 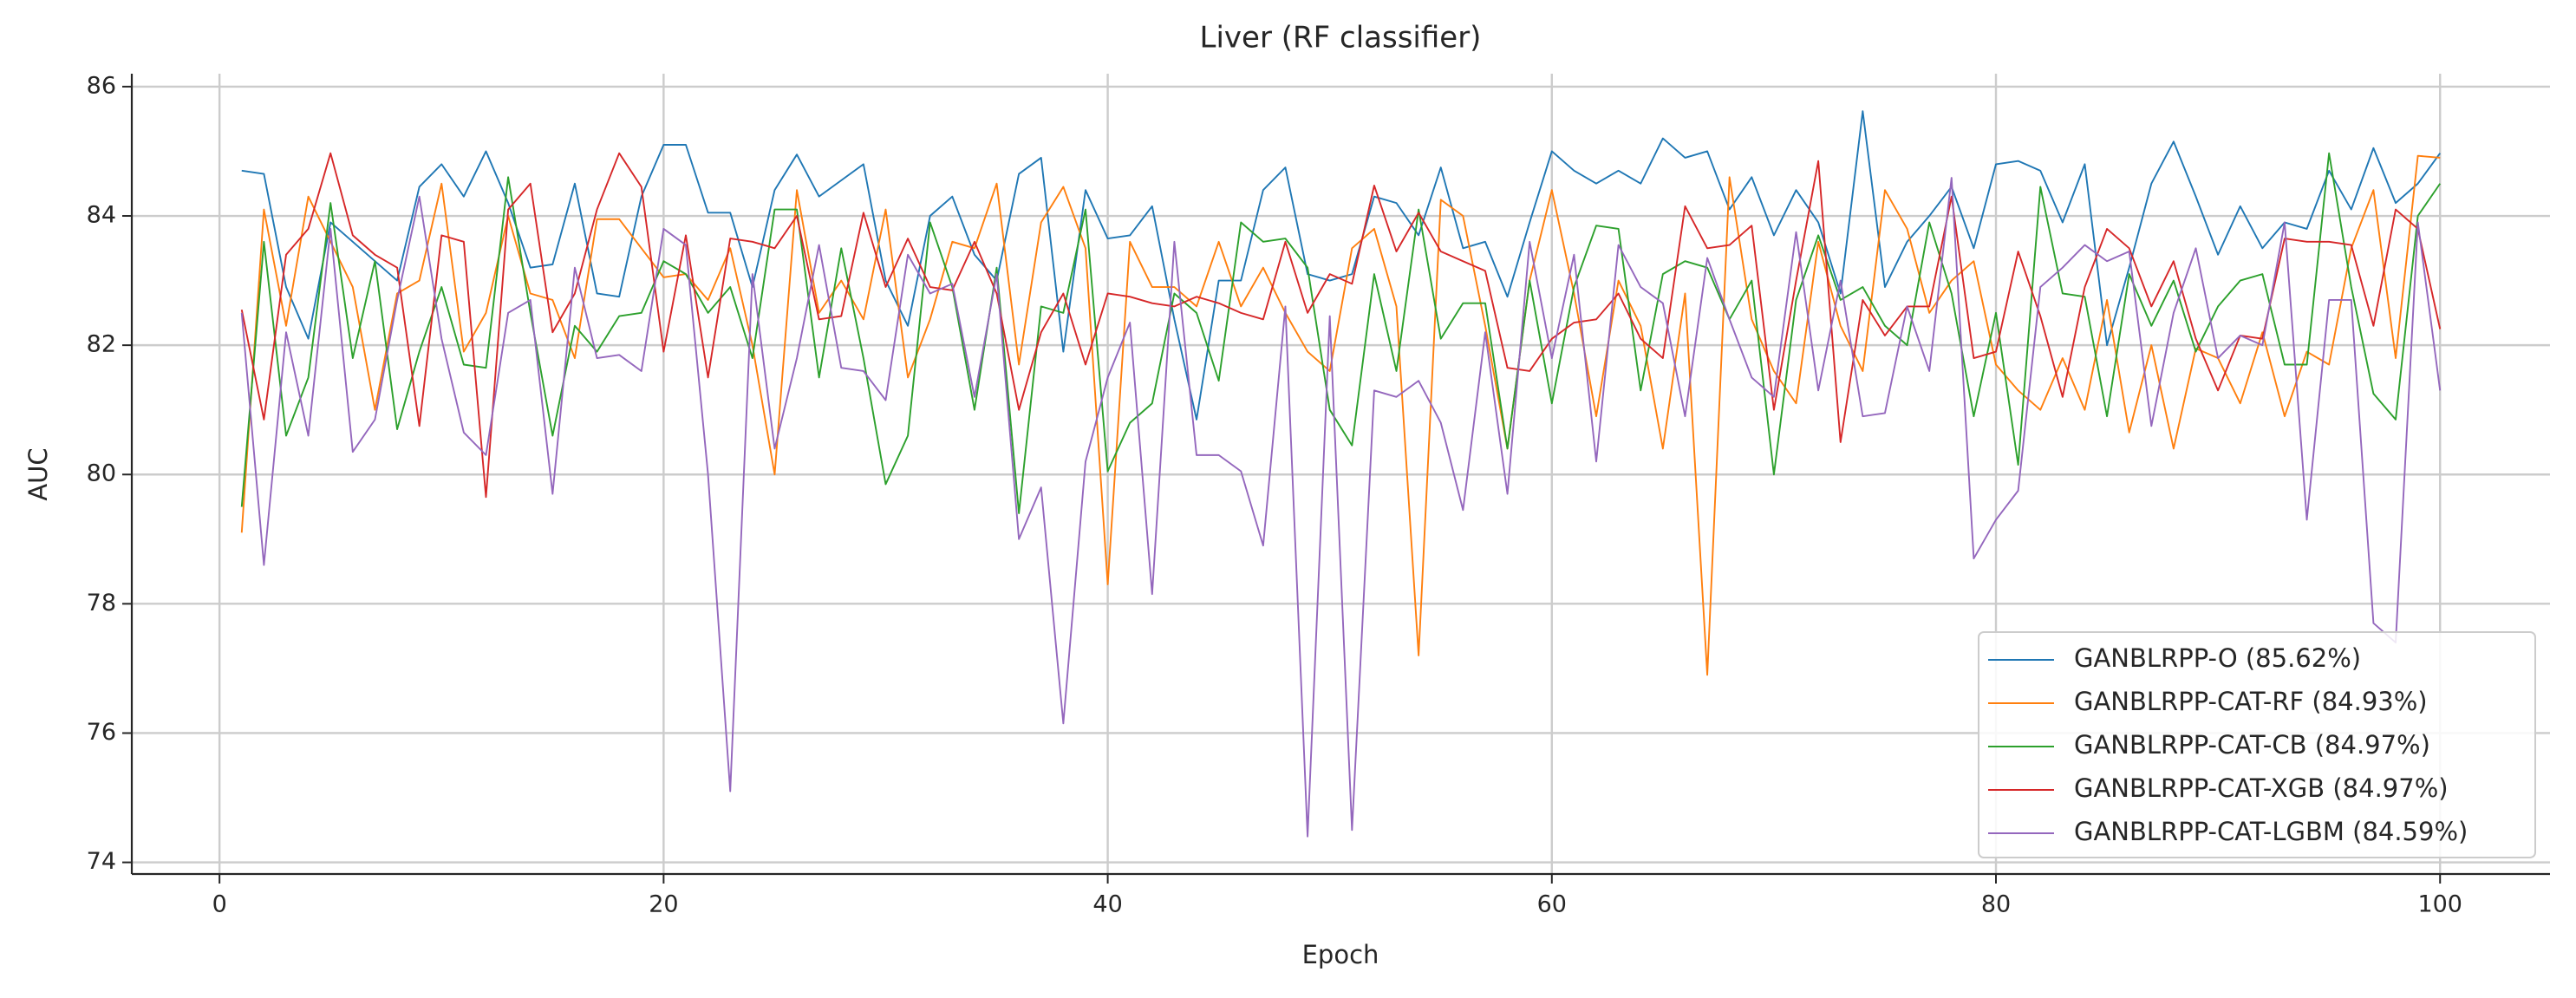 I want to click on legend-label: GANBLRPP-CAT-CB (84.97%), so click(x=2252, y=745).